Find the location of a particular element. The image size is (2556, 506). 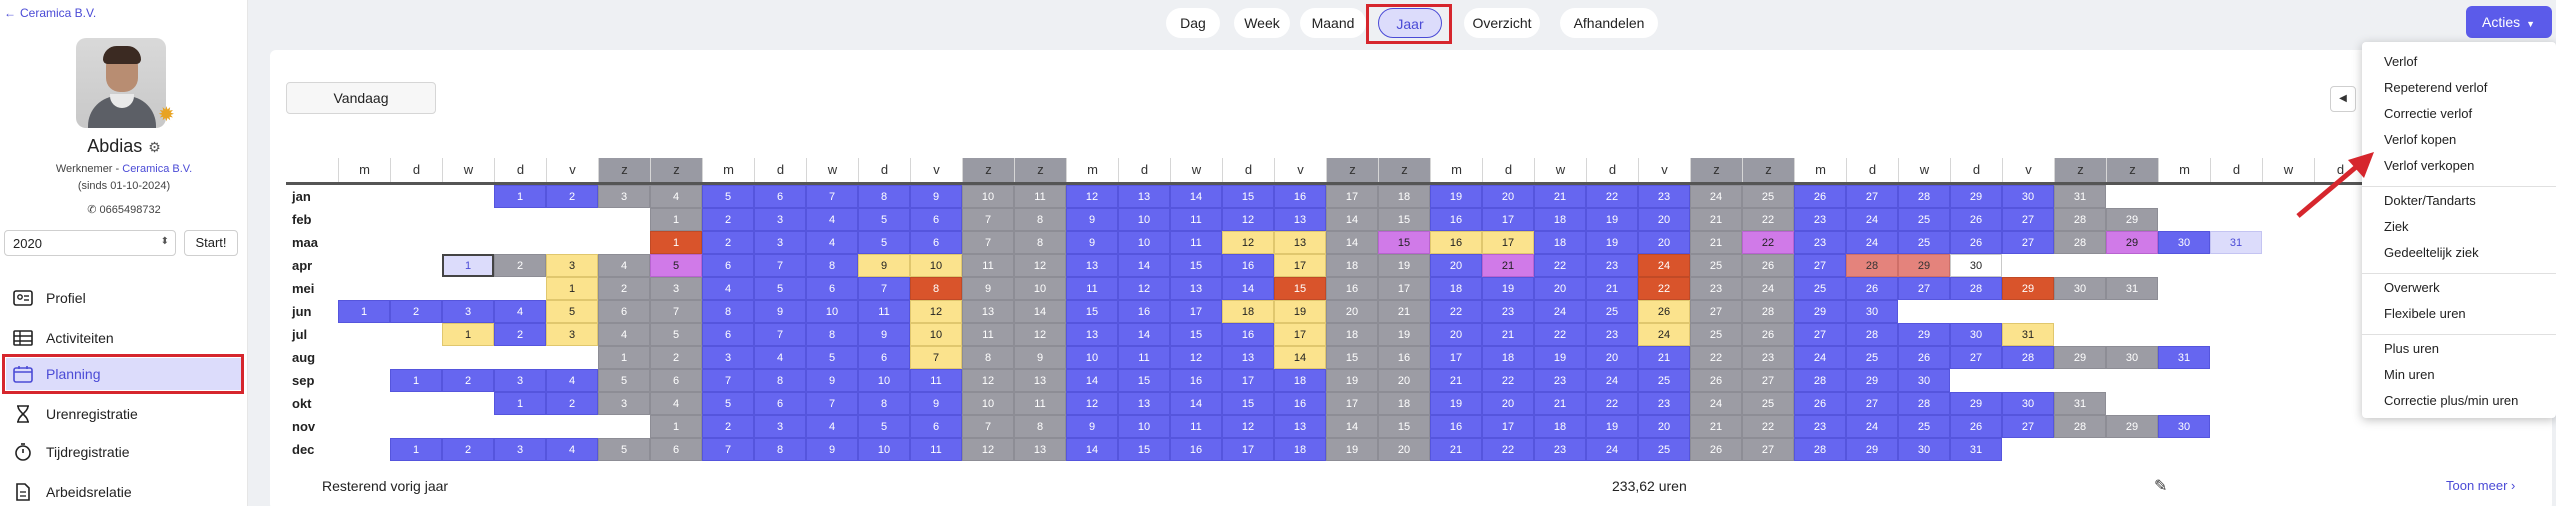

day-cell: 10 is located at coordinates (884, 380).